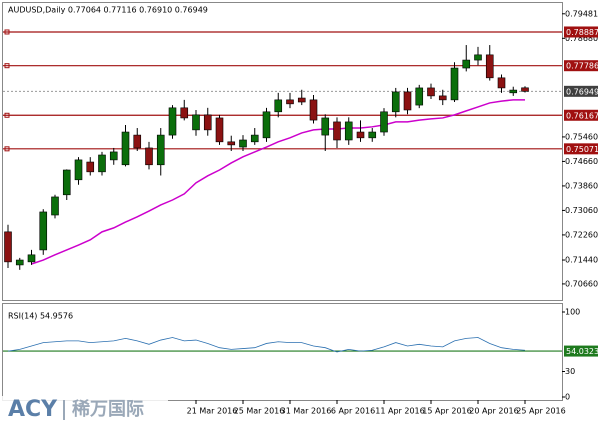  Describe the element at coordinates (581, 38) in the screenshot. I see `y-tick-label: 0.78680` at that location.